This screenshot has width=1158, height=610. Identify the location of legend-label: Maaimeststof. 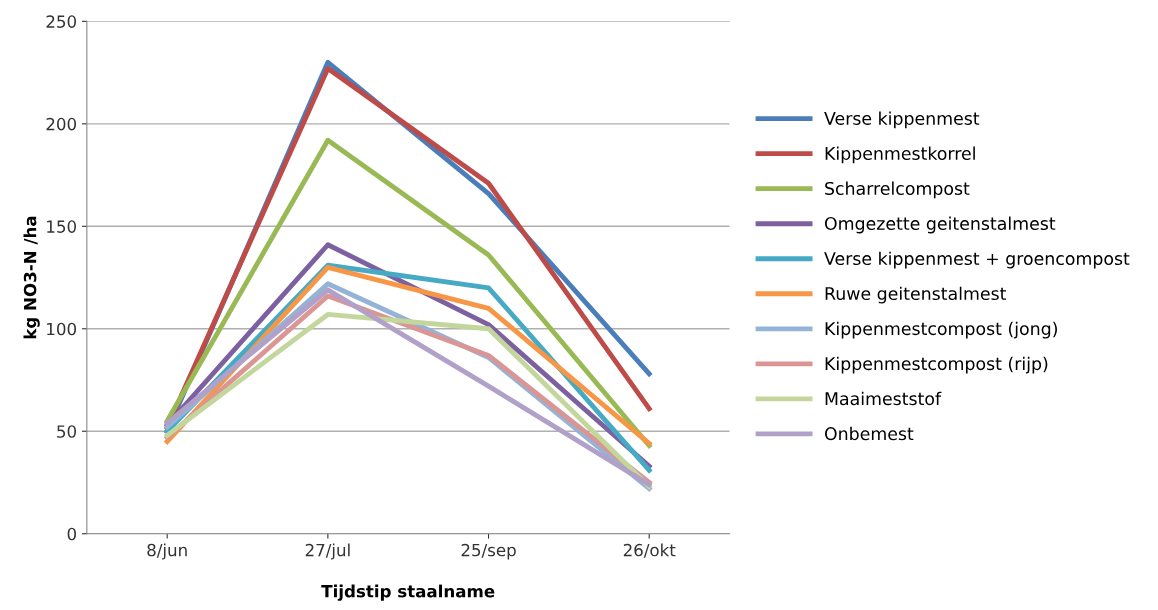
(883, 398).